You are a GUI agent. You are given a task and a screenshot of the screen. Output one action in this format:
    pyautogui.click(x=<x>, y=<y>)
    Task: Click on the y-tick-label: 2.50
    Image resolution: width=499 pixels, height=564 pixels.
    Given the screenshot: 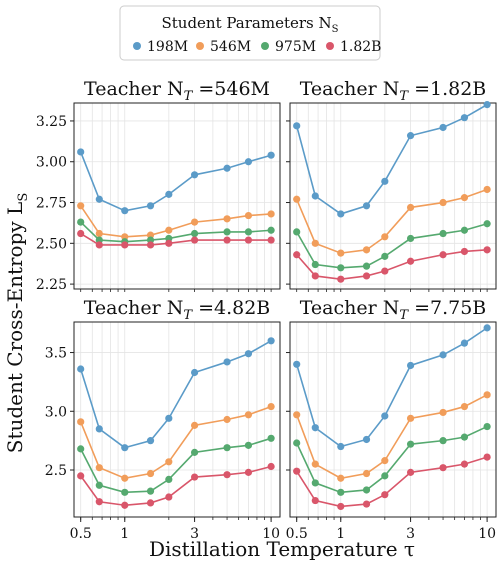 What is the action you would take?
    pyautogui.click(x=51, y=244)
    